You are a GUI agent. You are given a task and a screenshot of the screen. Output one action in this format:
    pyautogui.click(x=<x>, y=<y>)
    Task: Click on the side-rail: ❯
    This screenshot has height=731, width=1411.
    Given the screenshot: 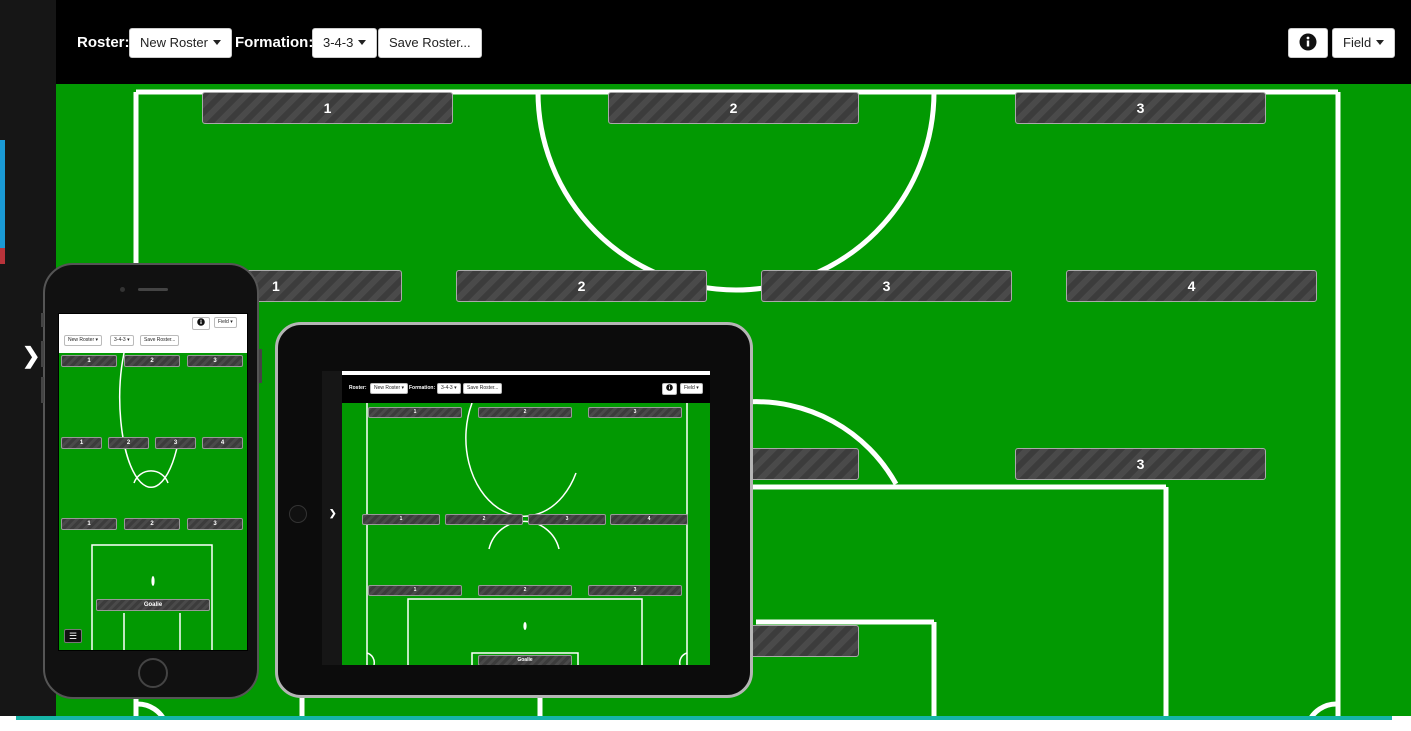 What is the action you would take?
    pyautogui.click(x=332, y=518)
    